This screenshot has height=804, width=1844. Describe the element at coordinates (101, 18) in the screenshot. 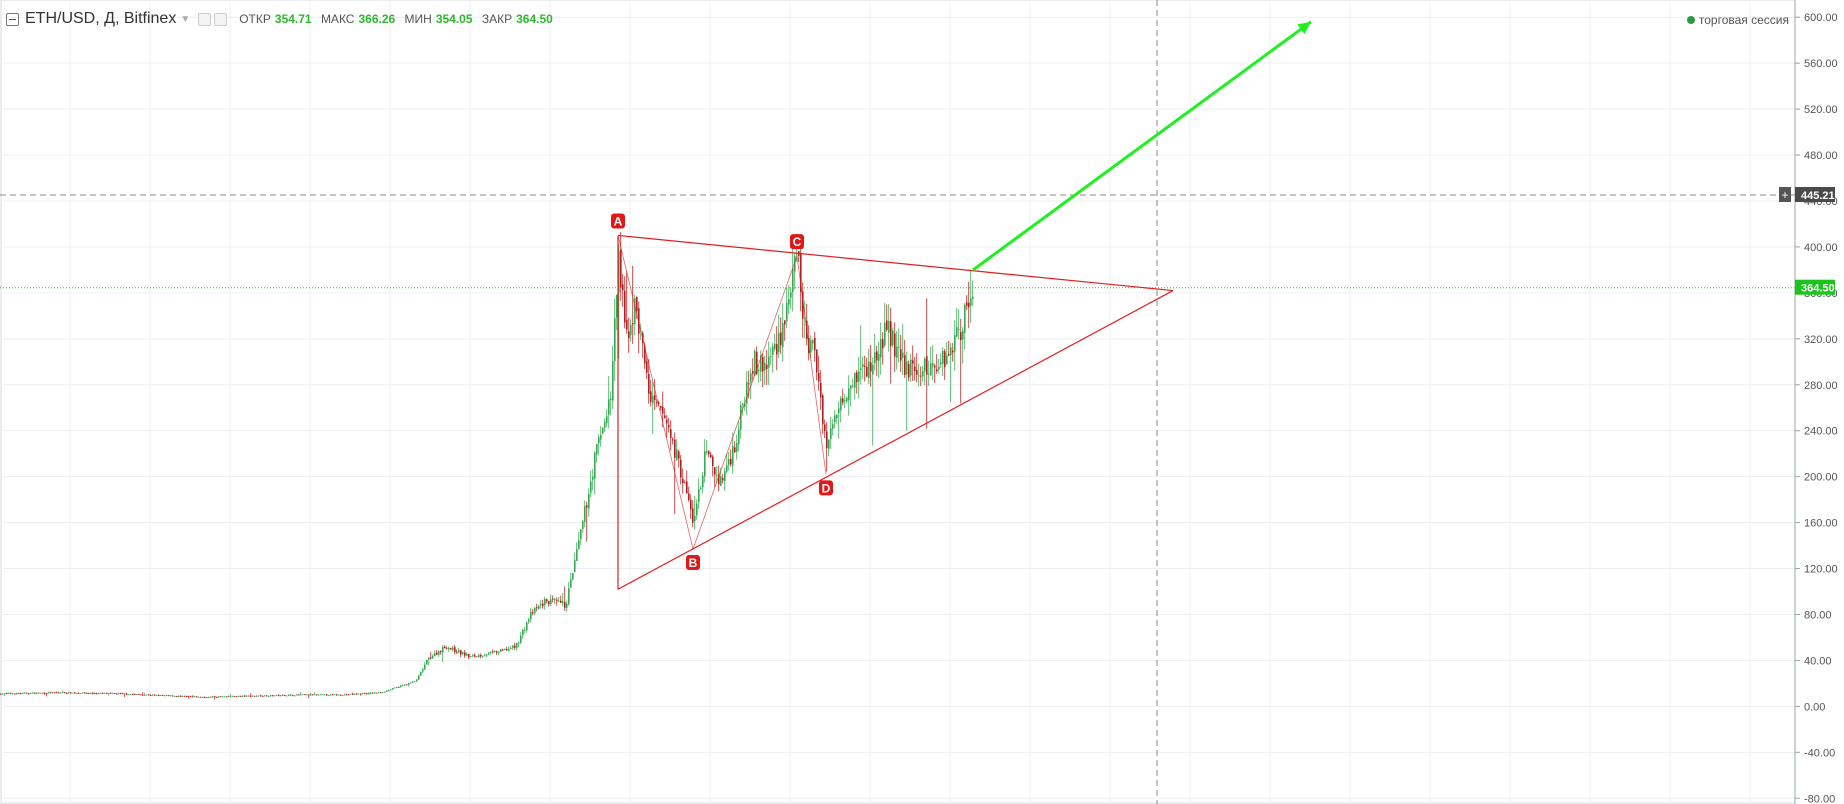

I see `symbol-title: ETH/USD, Д, Bitfinex` at that location.